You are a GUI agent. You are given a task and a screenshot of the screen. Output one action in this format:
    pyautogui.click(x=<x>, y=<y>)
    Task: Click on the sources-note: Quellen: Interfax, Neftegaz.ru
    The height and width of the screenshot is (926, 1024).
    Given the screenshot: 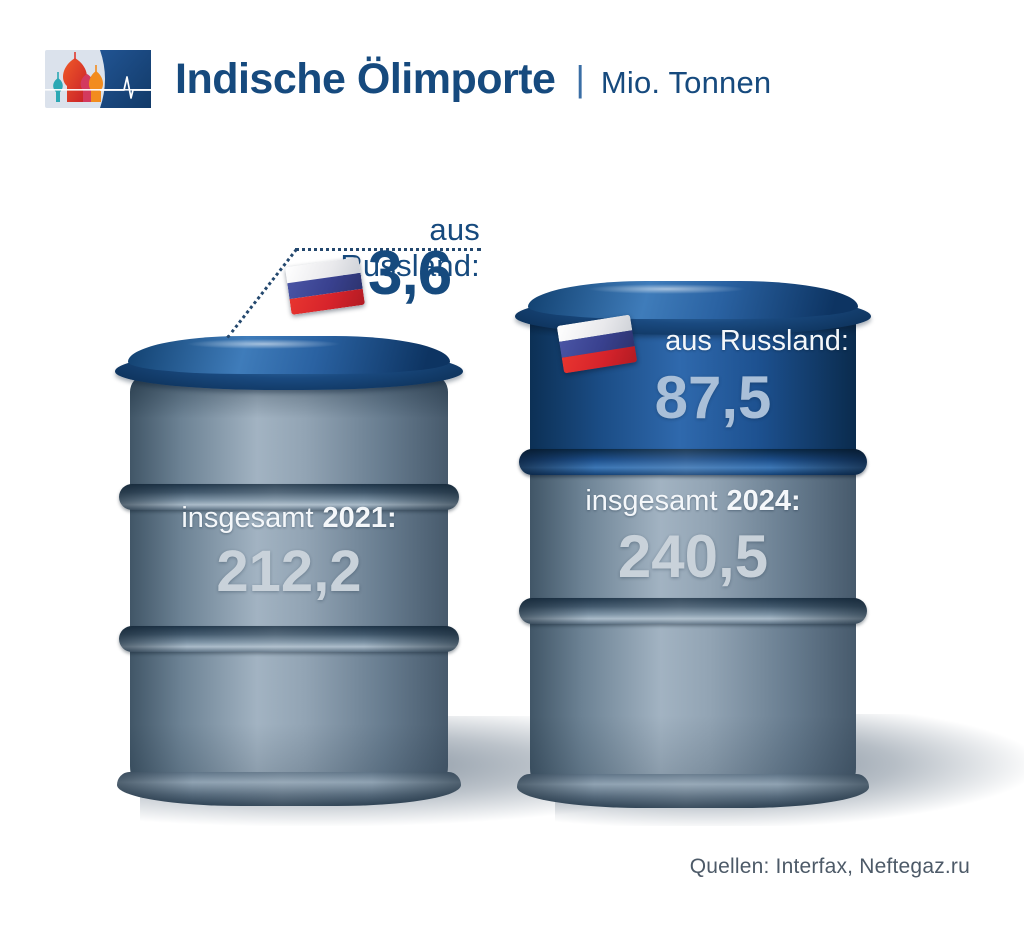 What is the action you would take?
    pyautogui.click(x=829, y=866)
    